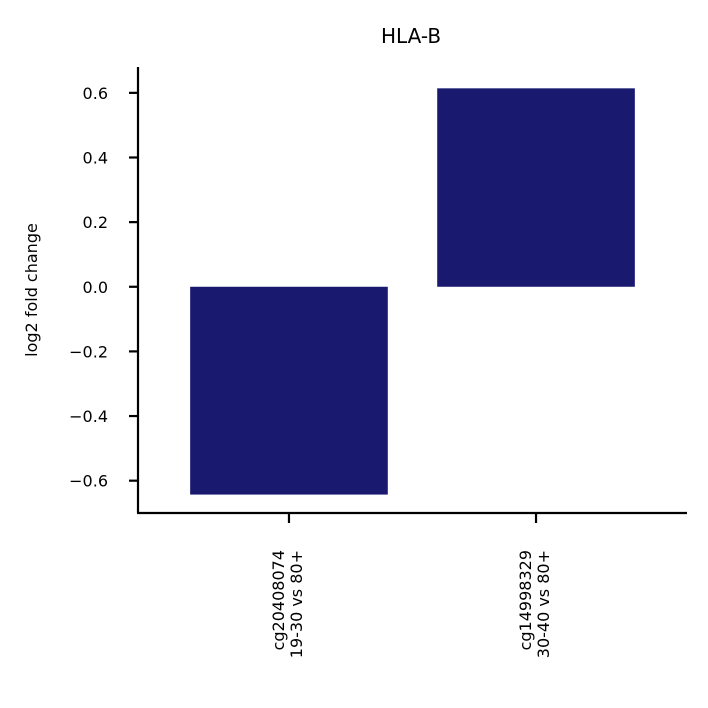 The width and height of the screenshot is (708, 708). I want to click on y-tick-label-4: 0.2, so click(95, 222).